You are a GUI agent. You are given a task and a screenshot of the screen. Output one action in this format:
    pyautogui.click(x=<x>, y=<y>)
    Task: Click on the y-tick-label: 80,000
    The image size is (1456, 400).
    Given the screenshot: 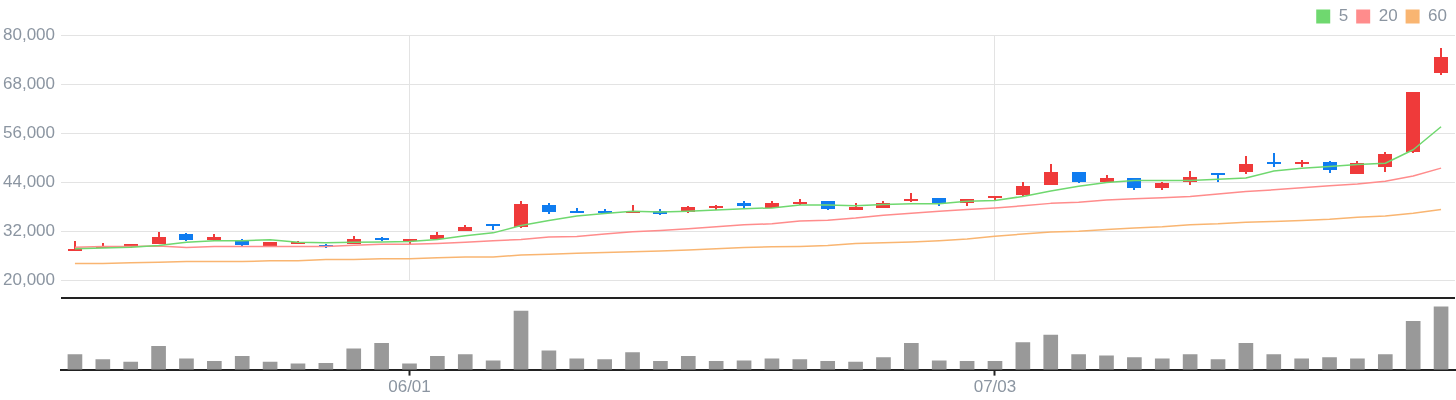 What is the action you would take?
    pyautogui.click(x=29, y=34)
    